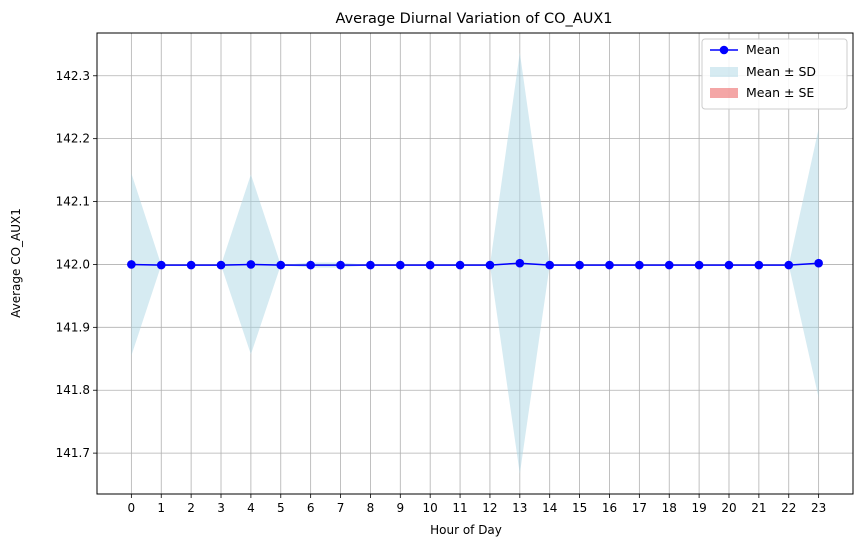 This screenshot has width=864, height=547. I want to click on legend-sd-swatch, so click(724, 72).